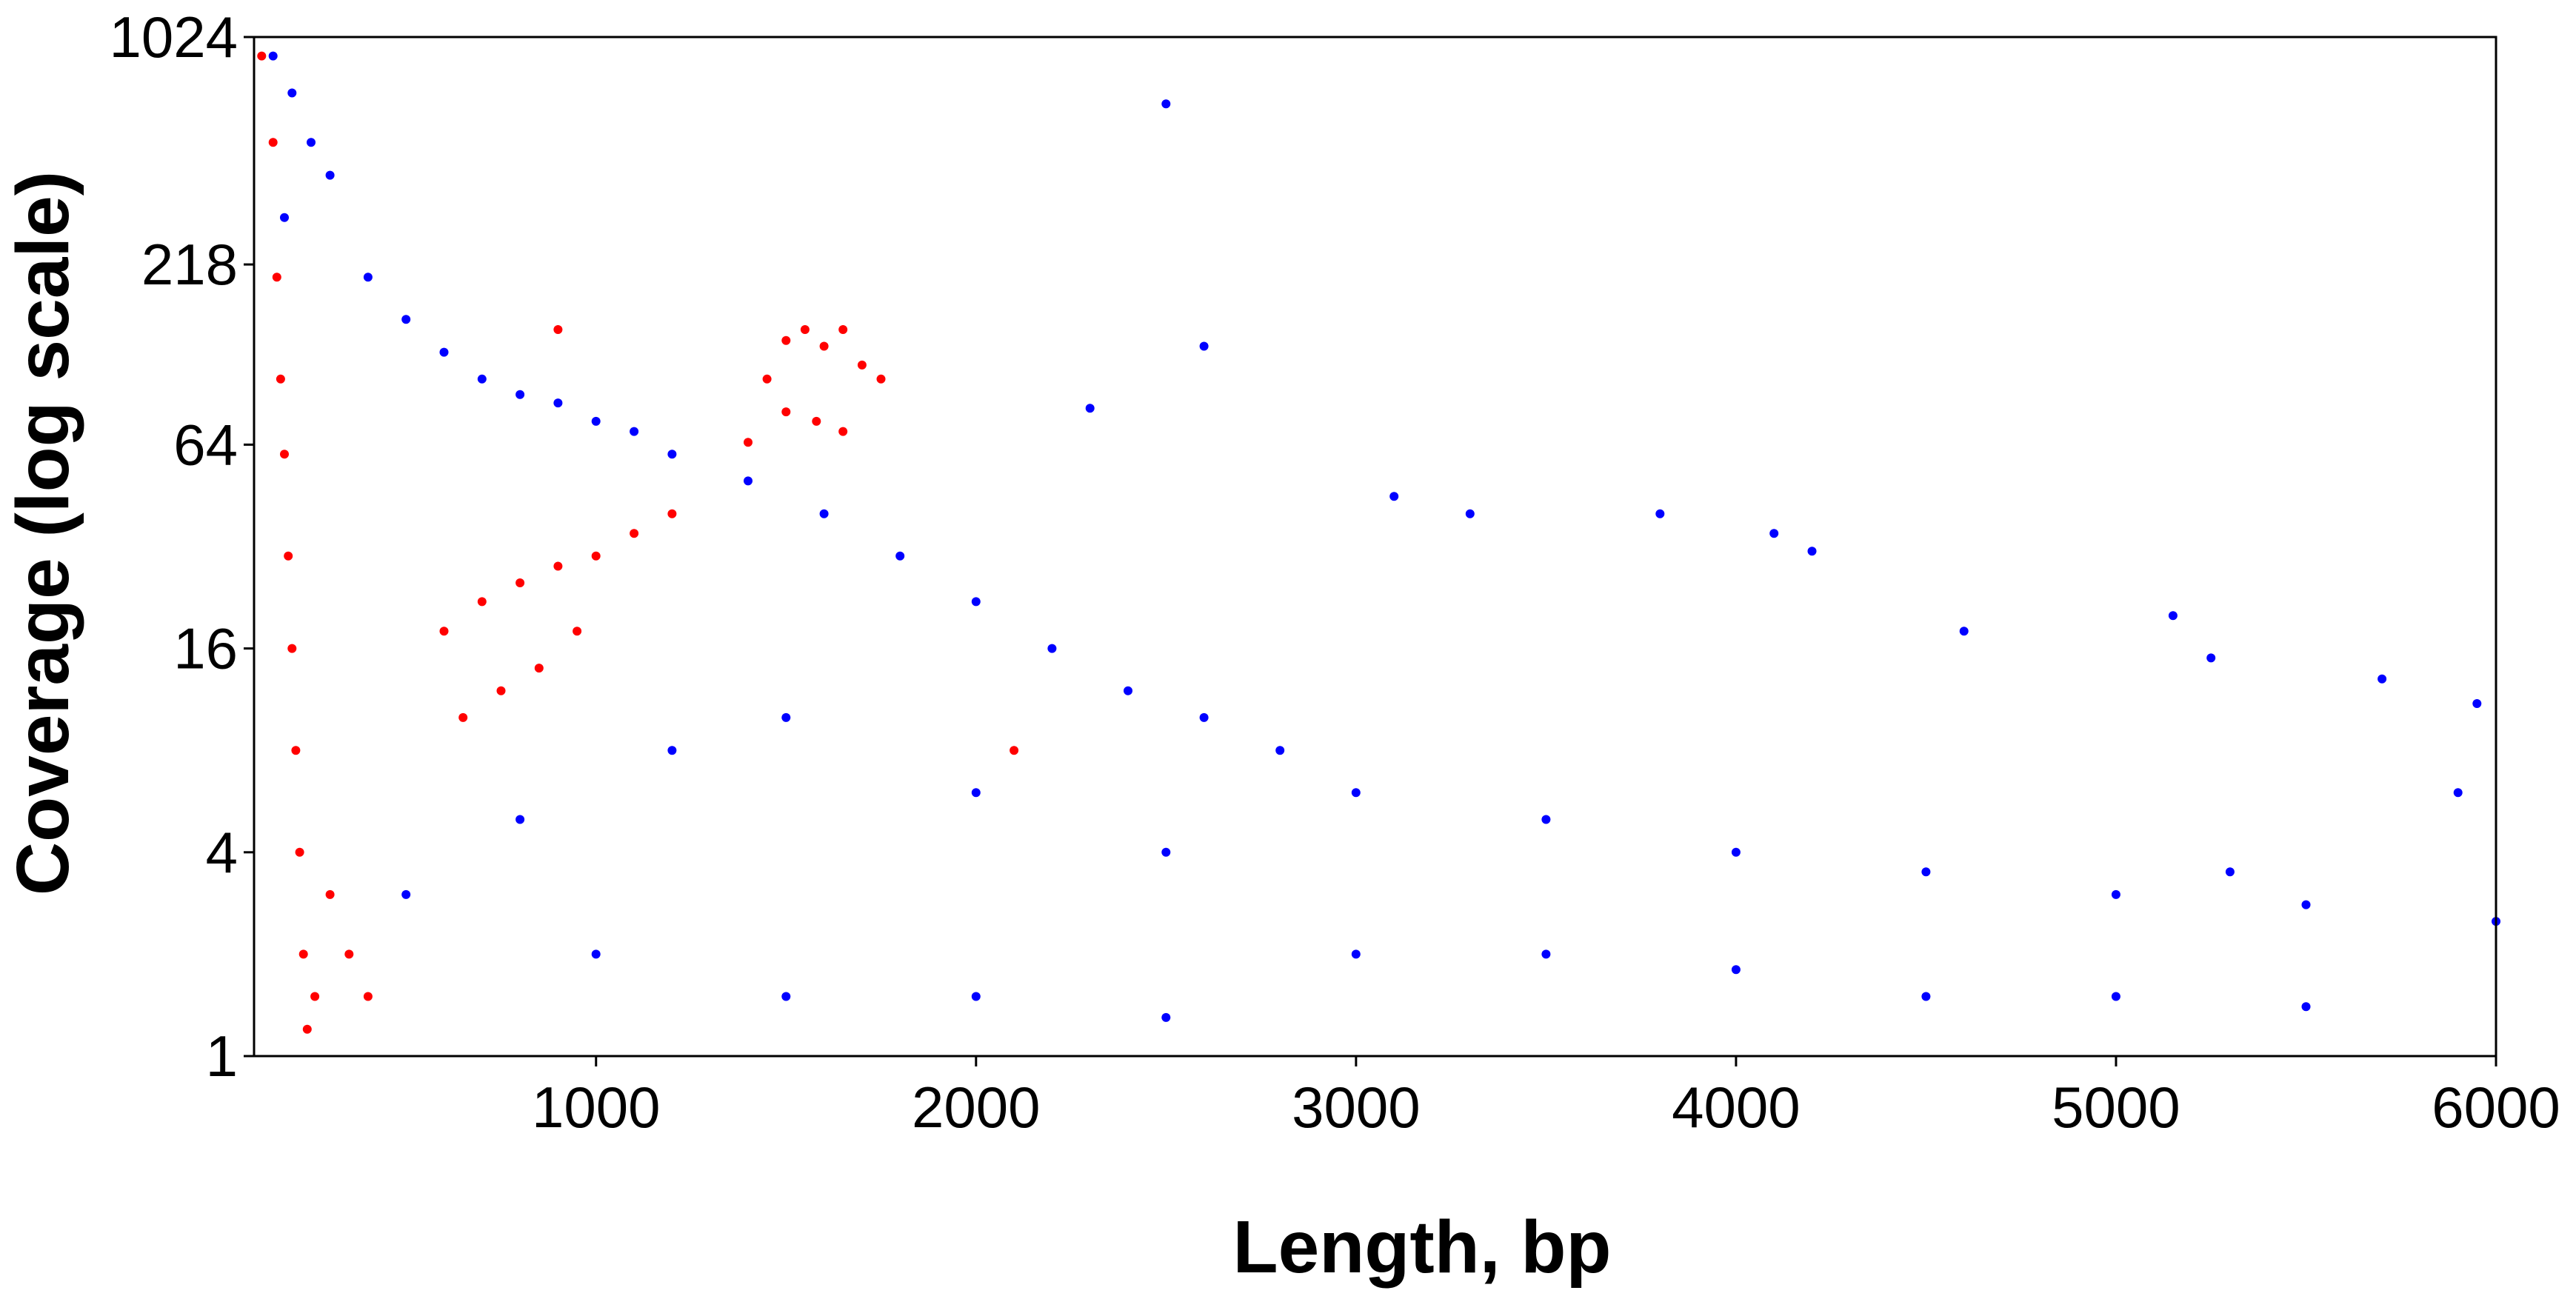  Describe the element at coordinates (42, 533) in the screenshot. I see `y-axis-title: Coverage (log scale)` at that location.